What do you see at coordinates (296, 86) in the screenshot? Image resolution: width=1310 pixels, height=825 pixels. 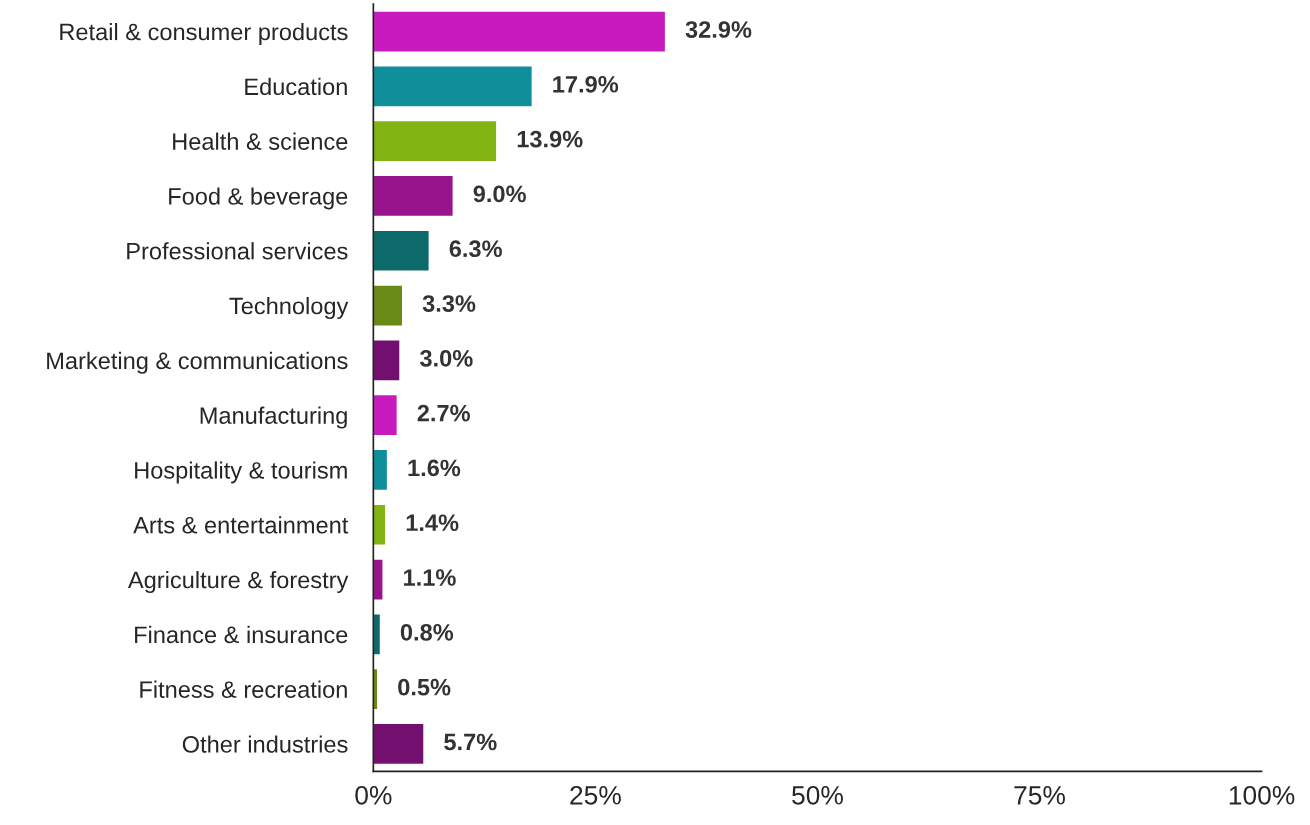 I see `y-tick-label: Education` at bounding box center [296, 86].